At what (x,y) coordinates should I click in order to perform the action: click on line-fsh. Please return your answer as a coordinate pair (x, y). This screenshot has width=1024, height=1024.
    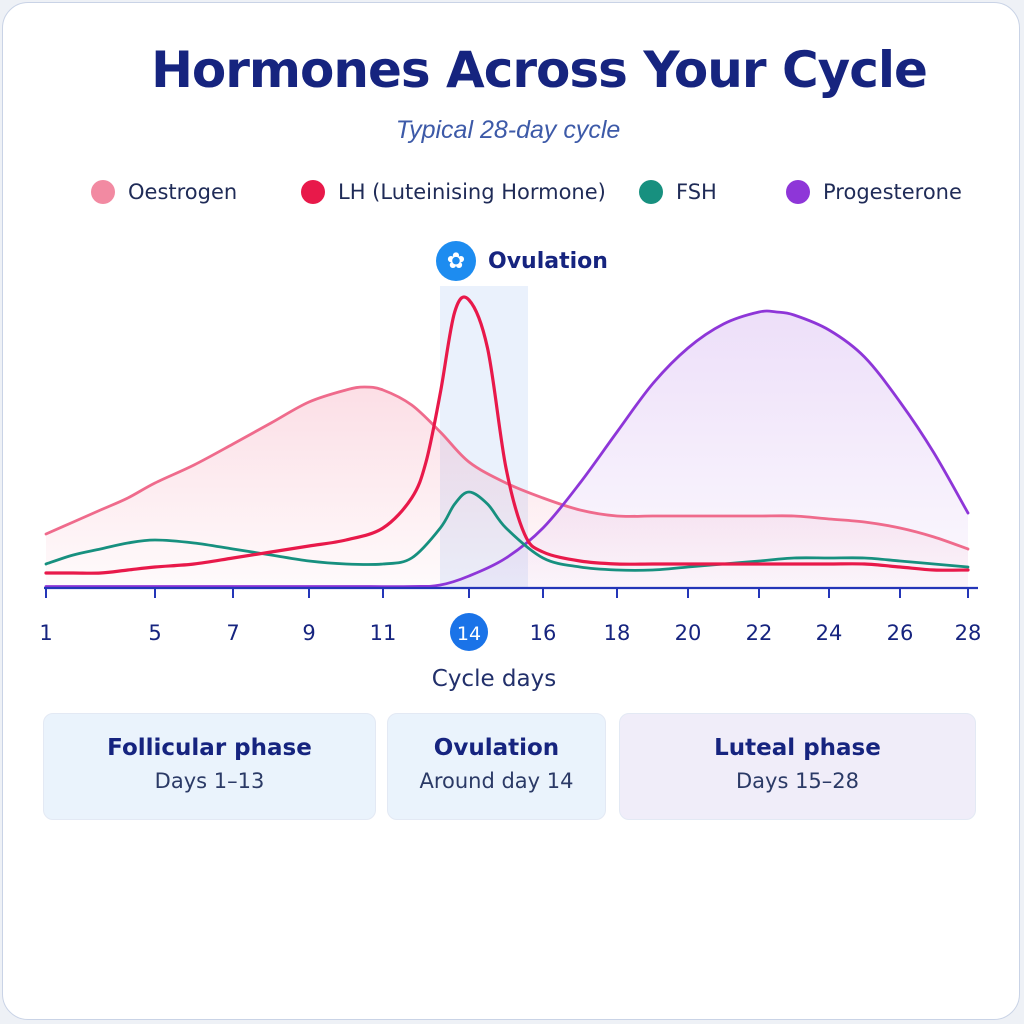
    Looking at the image, I should click on (507, 531).